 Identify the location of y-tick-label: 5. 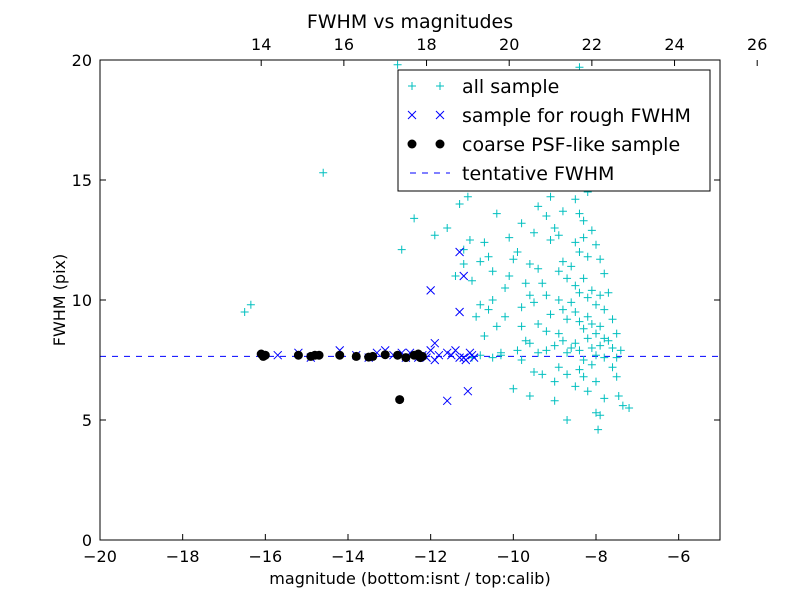
(87, 420).